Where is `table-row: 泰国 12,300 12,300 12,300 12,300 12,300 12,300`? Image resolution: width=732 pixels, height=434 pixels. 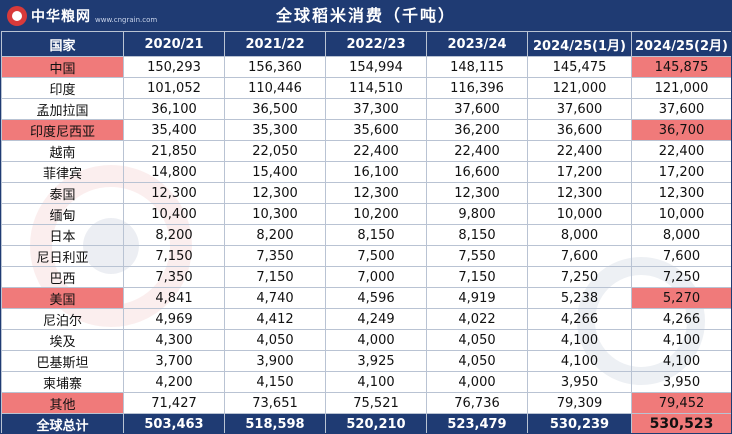 table-row: 泰国 12,300 12,300 12,300 12,300 12,300 12,300 is located at coordinates (366, 193).